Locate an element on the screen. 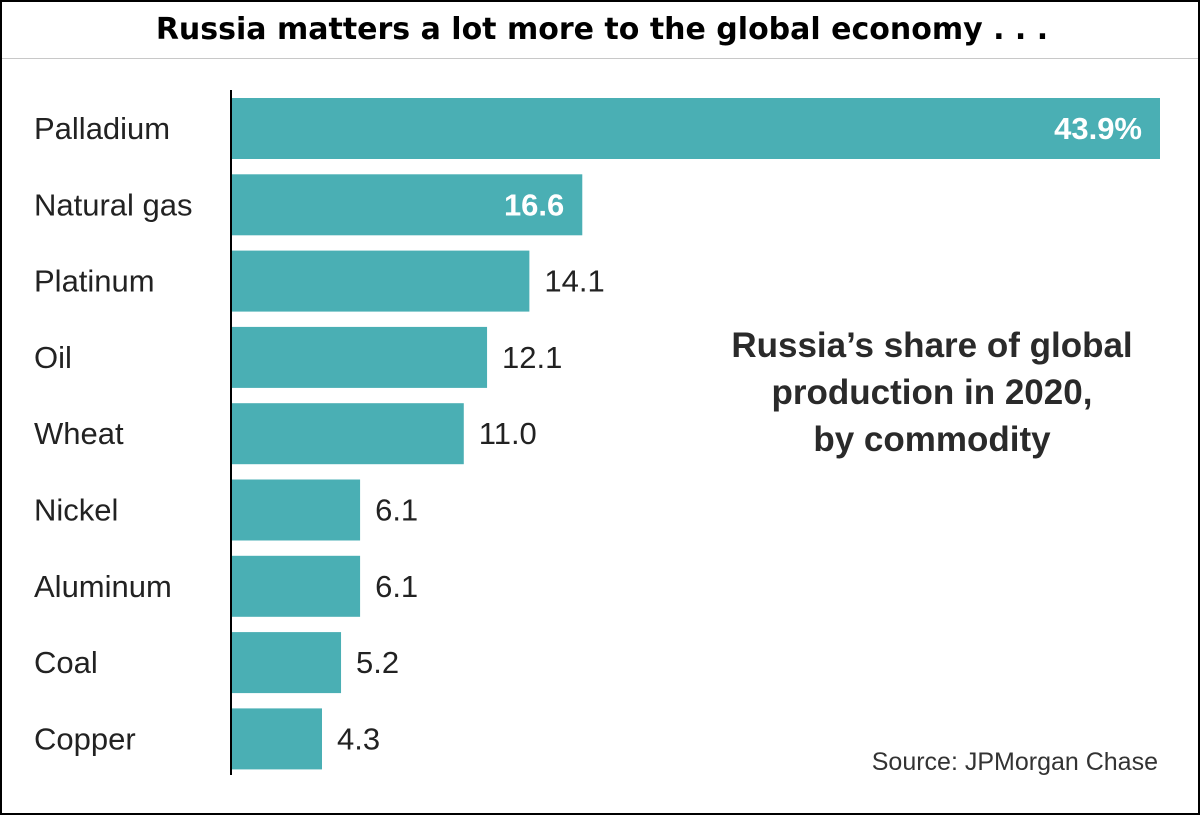 This screenshot has height=815, width=1200. bar-copper is located at coordinates (276, 739).